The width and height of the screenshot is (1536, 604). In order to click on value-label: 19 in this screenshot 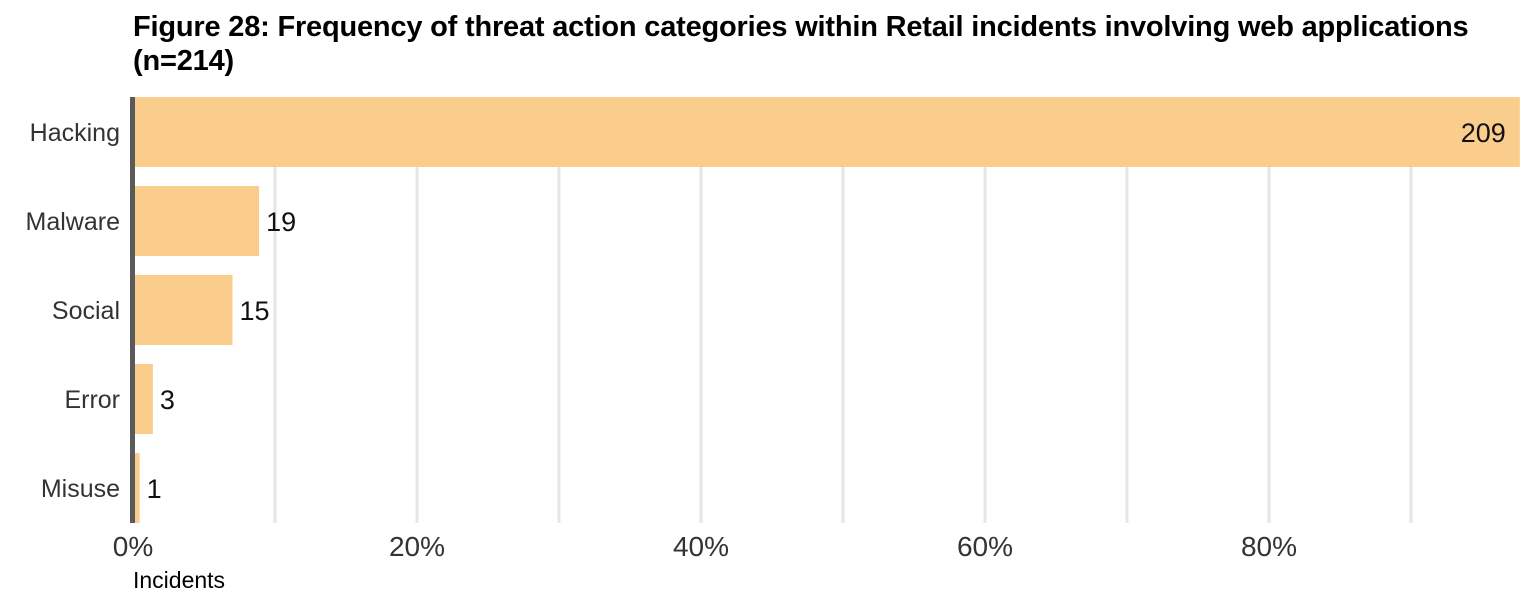, I will do `click(281, 222)`.